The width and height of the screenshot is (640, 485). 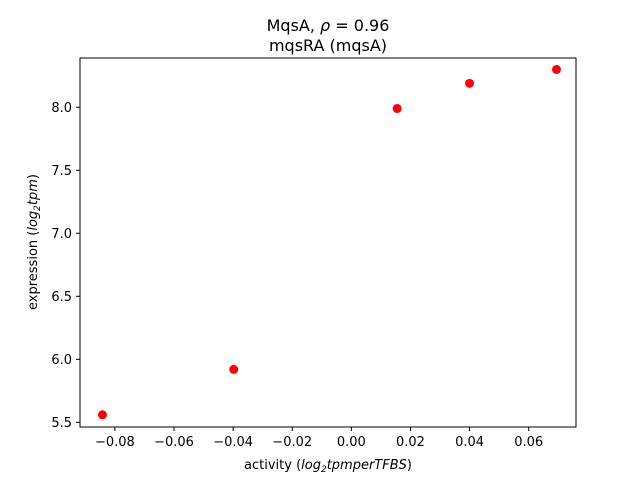 What do you see at coordinates (359, 25) in the screenshot?
I see `chart-title-value: = 0.96` at bounding box center [359, 25].